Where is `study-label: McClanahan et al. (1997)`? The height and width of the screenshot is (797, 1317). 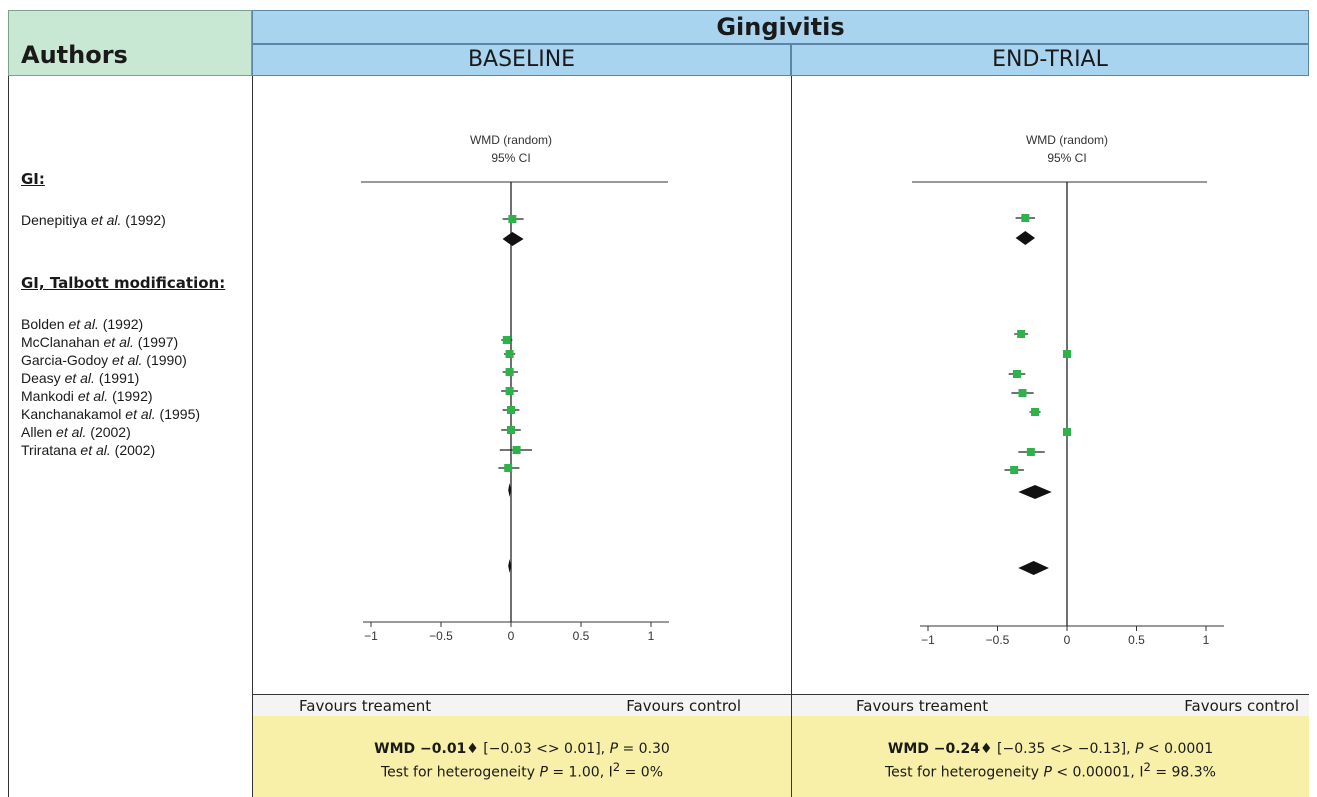
study-label: McClanahan et al. (1997) is located at coordinates (100, 342).